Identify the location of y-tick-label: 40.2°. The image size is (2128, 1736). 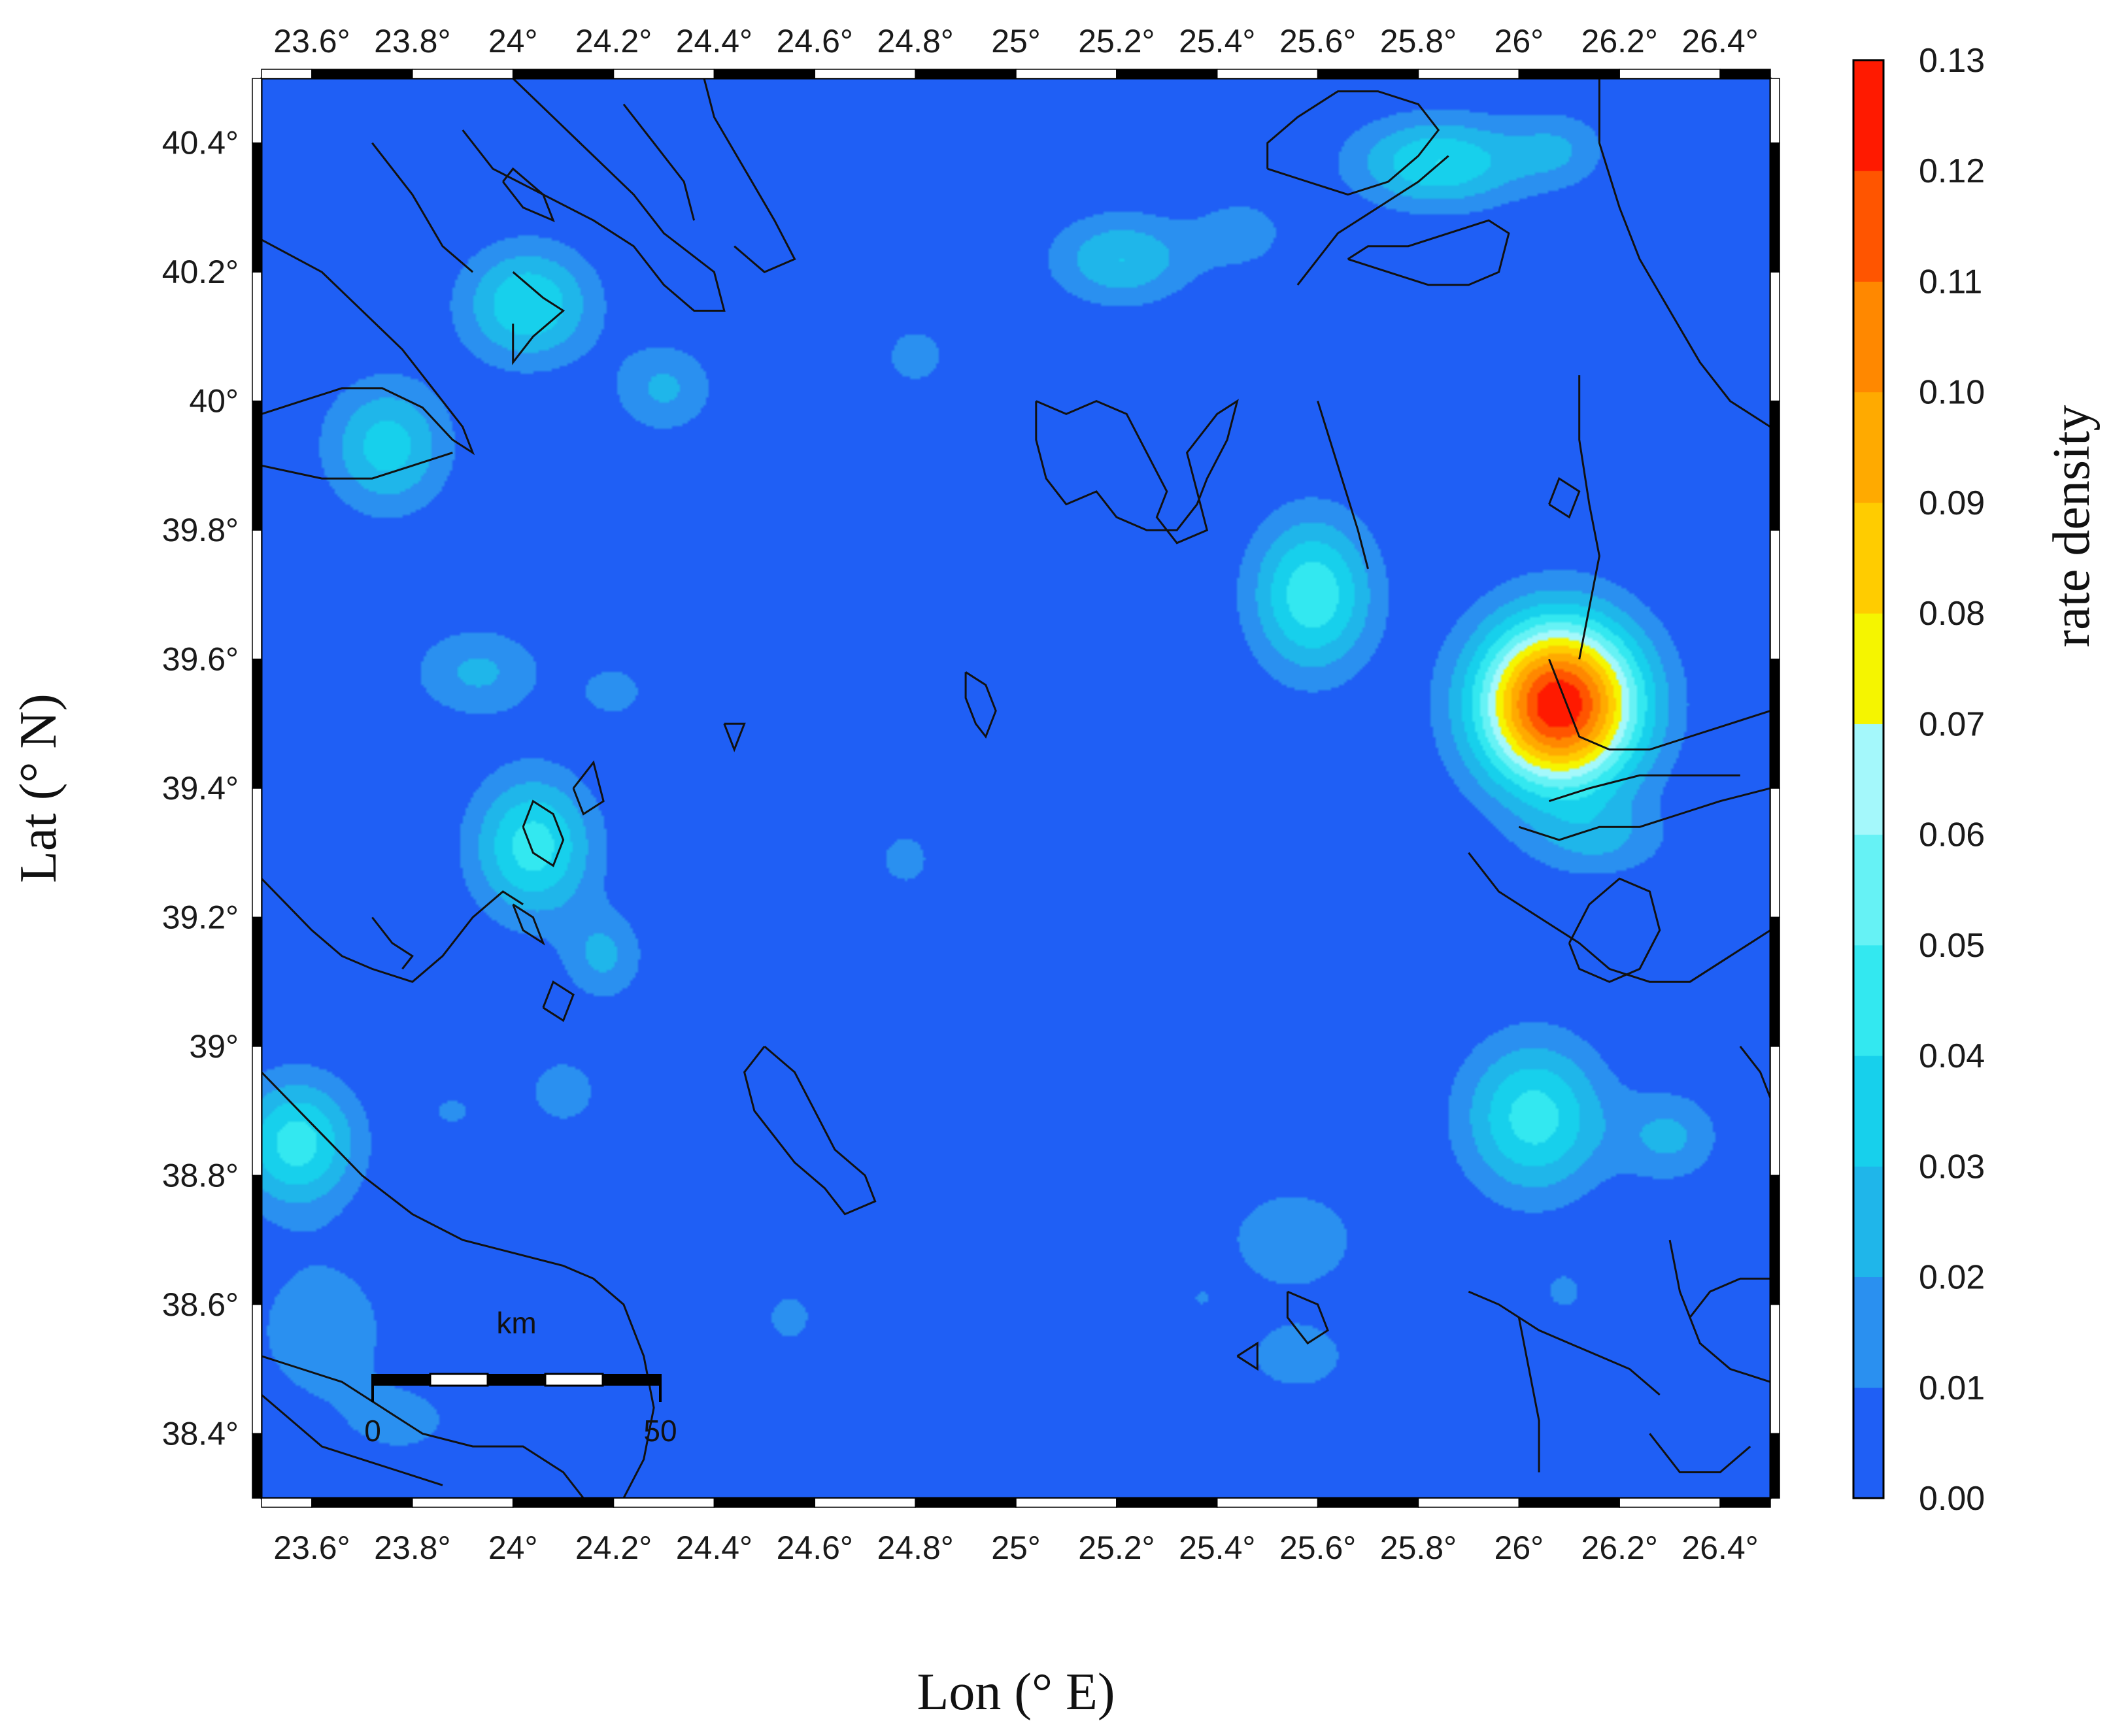
(200, 272).